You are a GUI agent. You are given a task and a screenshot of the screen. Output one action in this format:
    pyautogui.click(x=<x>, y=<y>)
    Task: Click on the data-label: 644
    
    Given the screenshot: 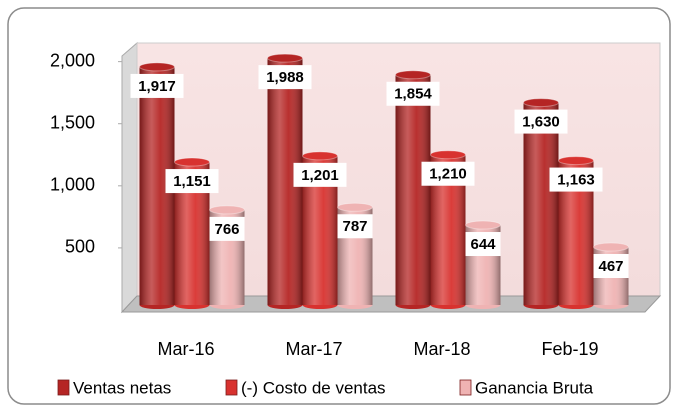 What is the action you would take?
    pyautogui.click(x=483, y=244)
    